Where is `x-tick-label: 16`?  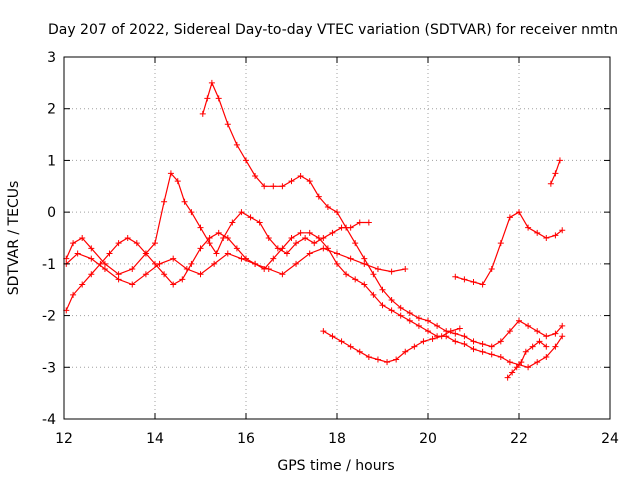
x-tick-label: 16 is located at coordinates (246, 439).